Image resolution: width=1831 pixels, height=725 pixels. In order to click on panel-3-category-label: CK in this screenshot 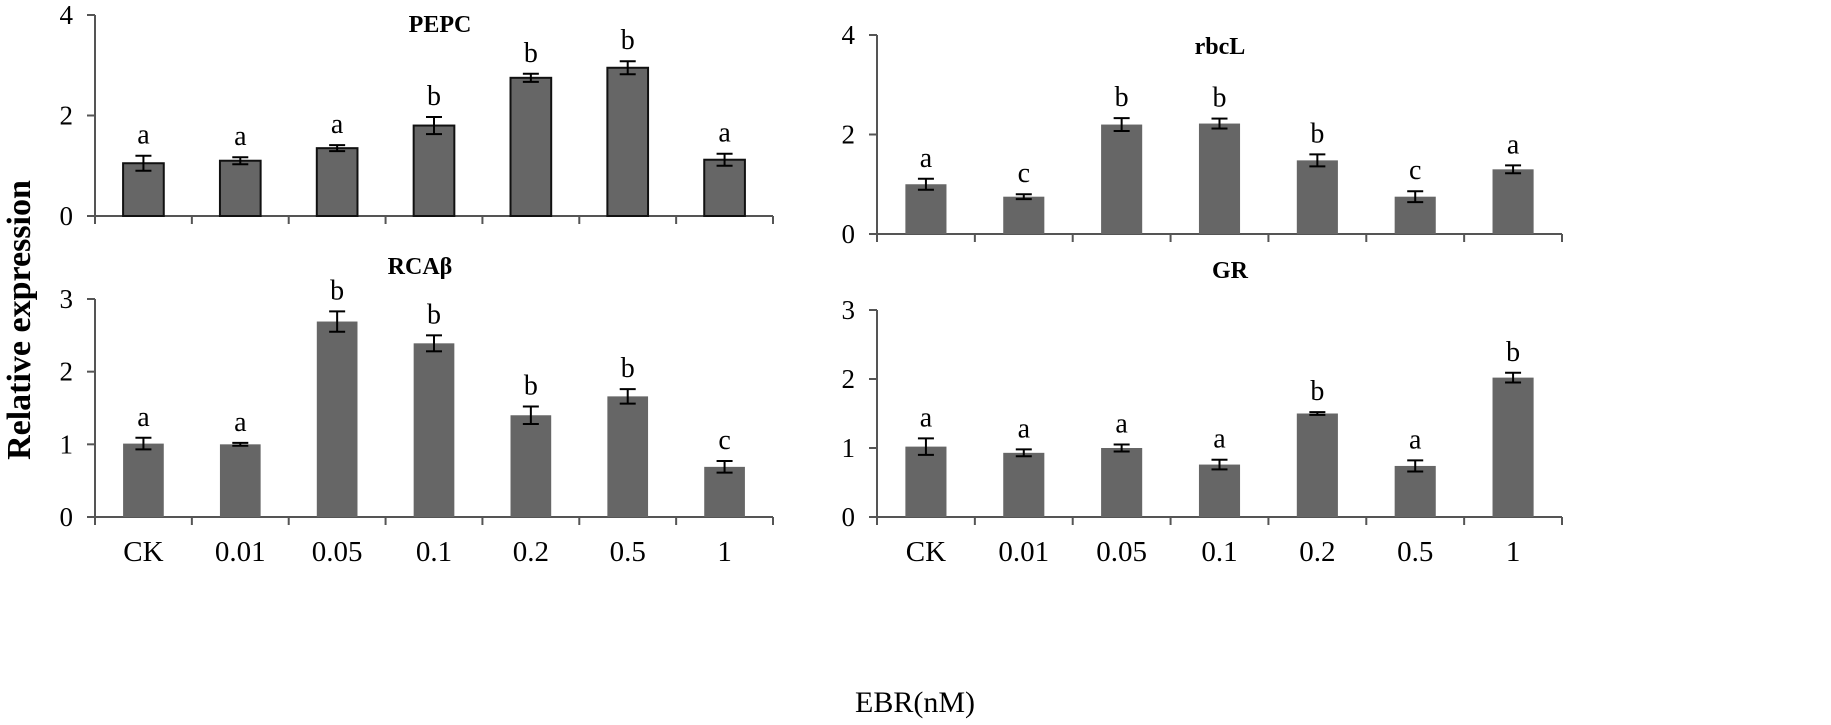, I will do `click(143, 552)`.